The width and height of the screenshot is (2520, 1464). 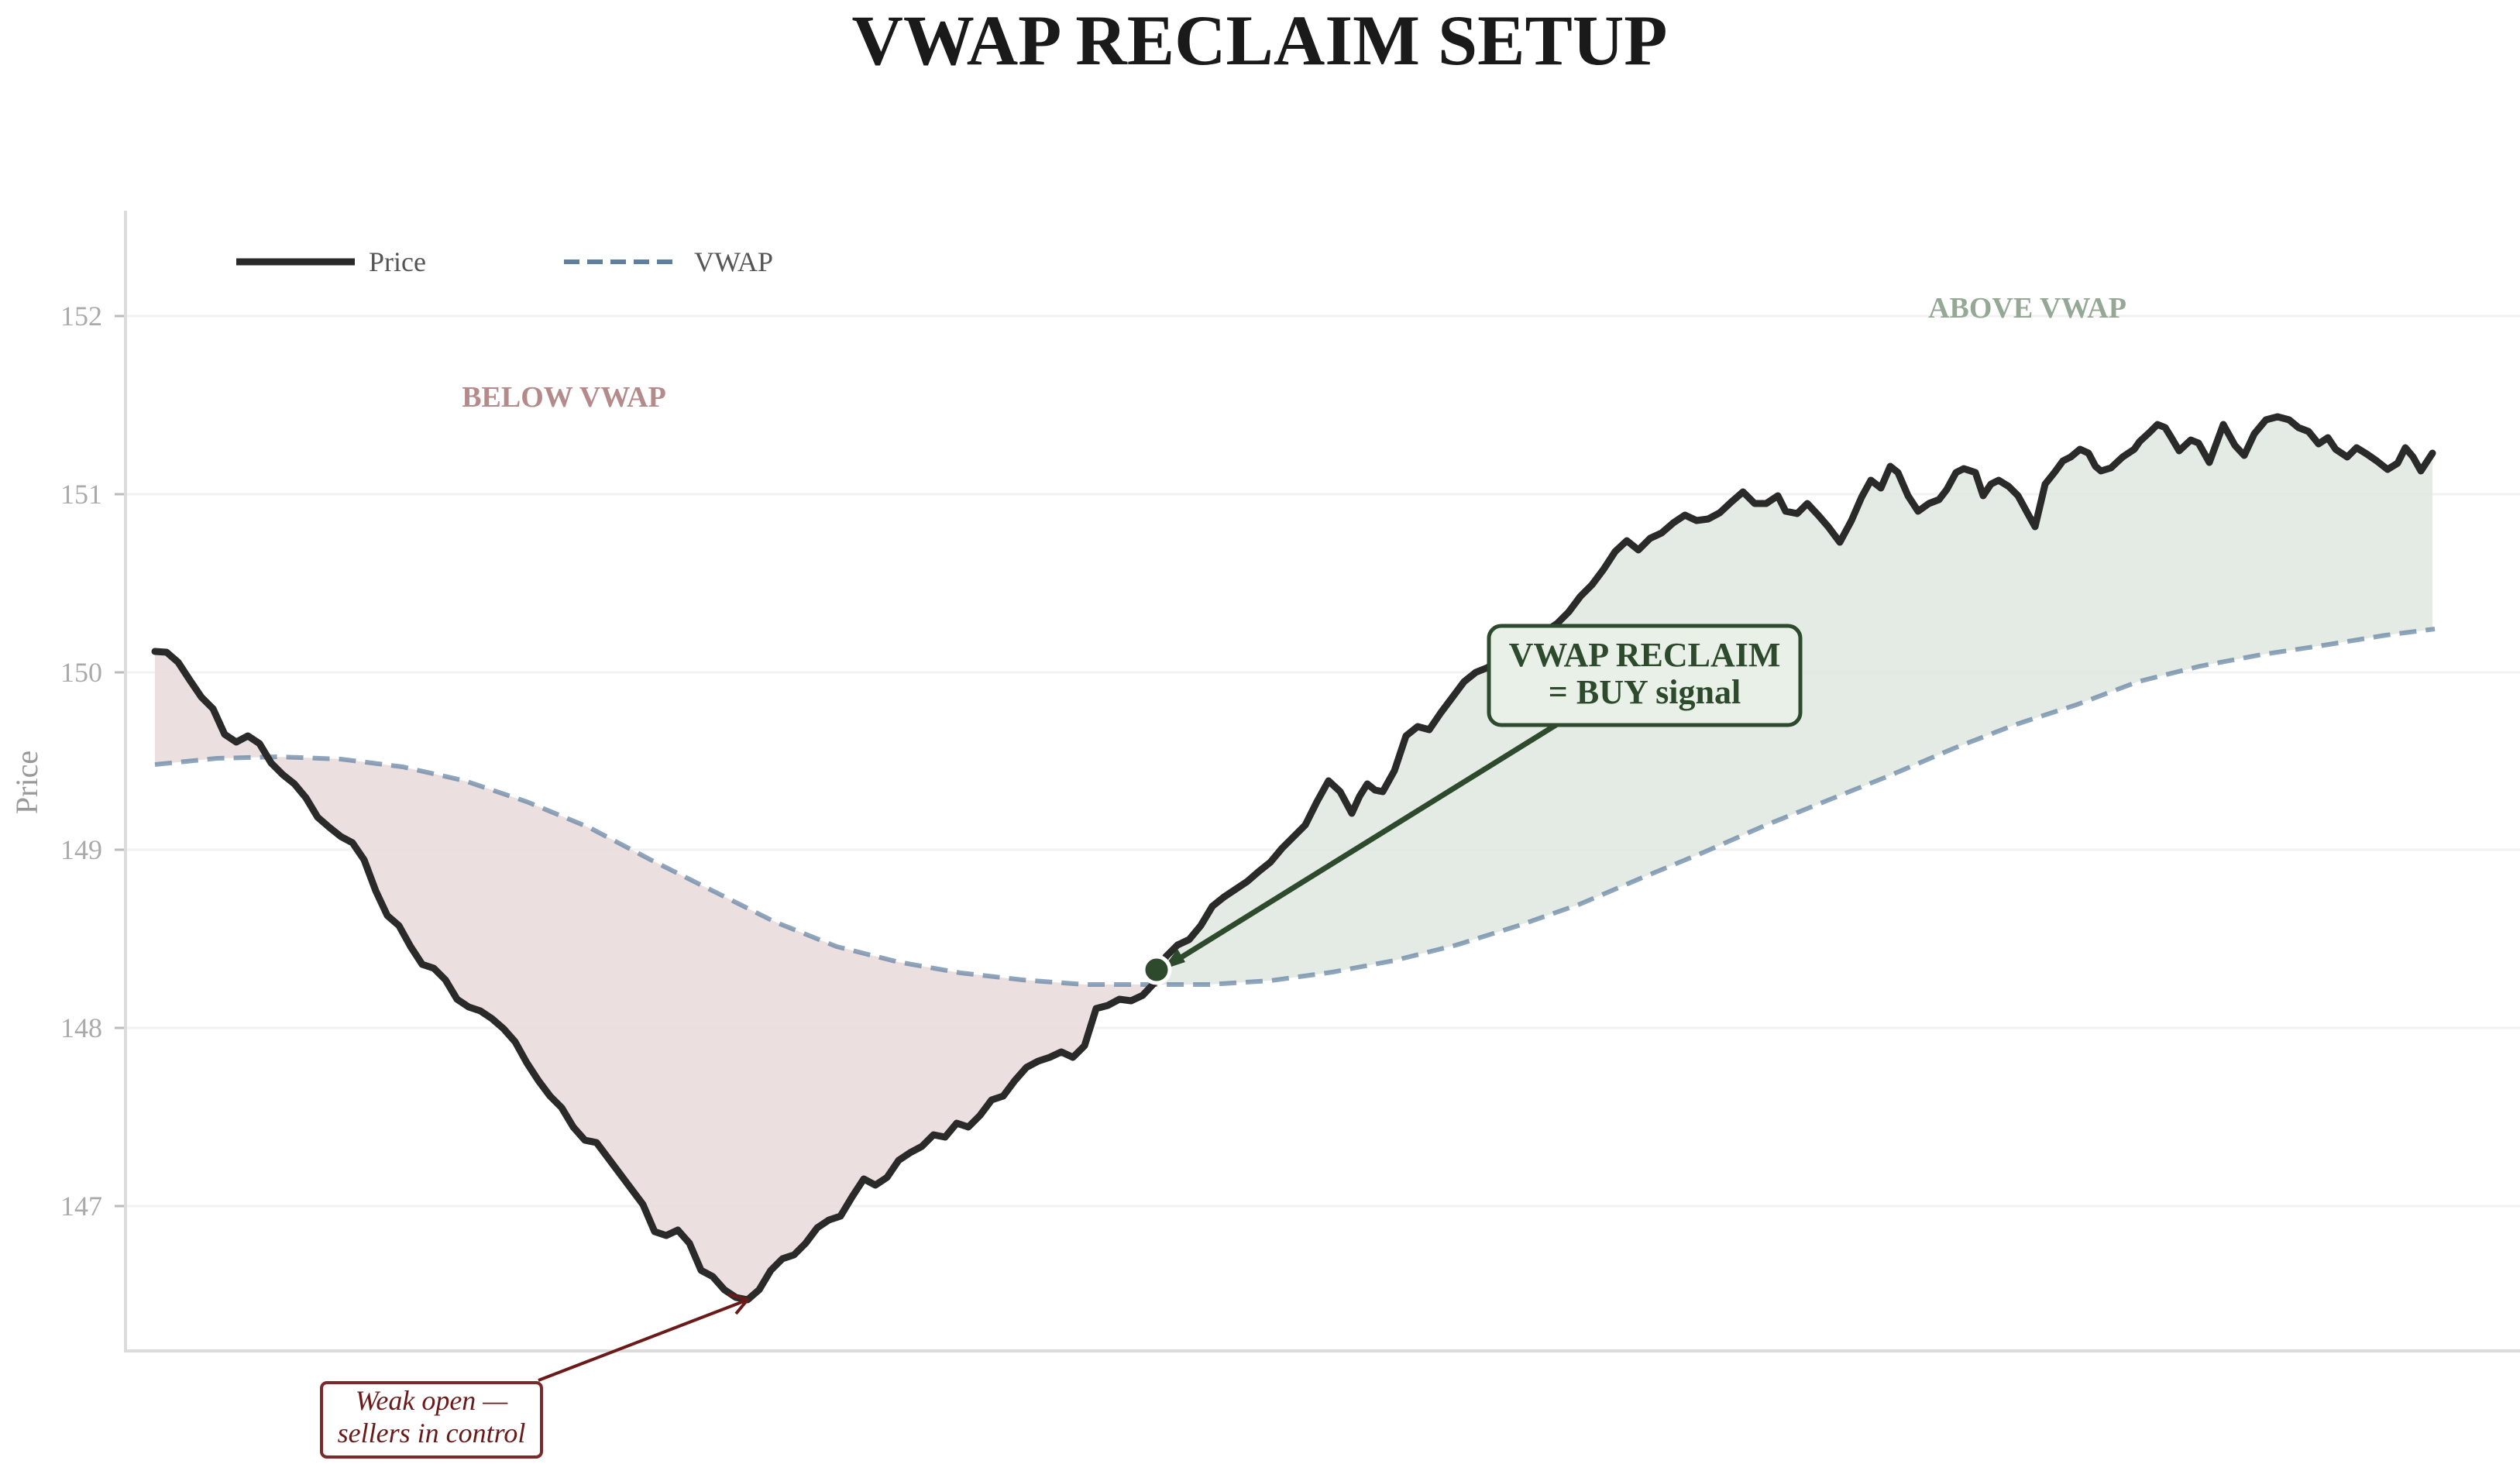 I want to click on weak-arrow-line, so click(x=641, y=1341).